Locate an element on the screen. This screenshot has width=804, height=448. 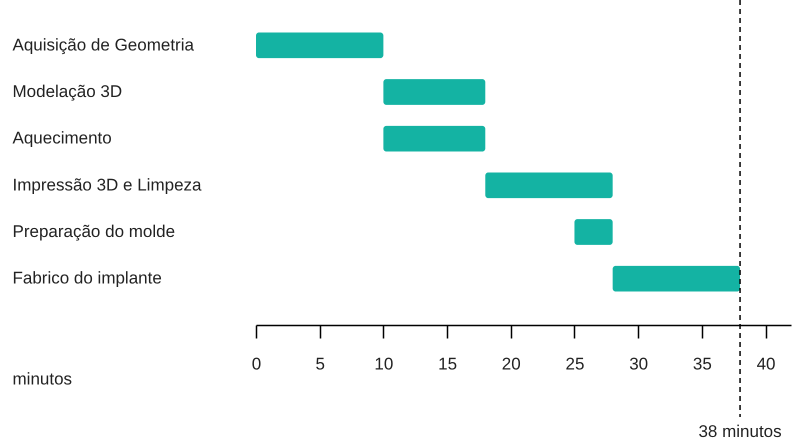
y-tick-label: Fabrico do implante is located at coordinates (87, 278).